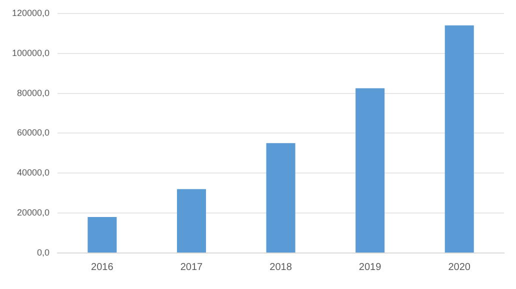 The width and height of the screenshot is (516, 289). What do you see at coordinates (281, 267) in the screenshot?
I see `x-tick-label: 2018` at bounding box center [281, 267].